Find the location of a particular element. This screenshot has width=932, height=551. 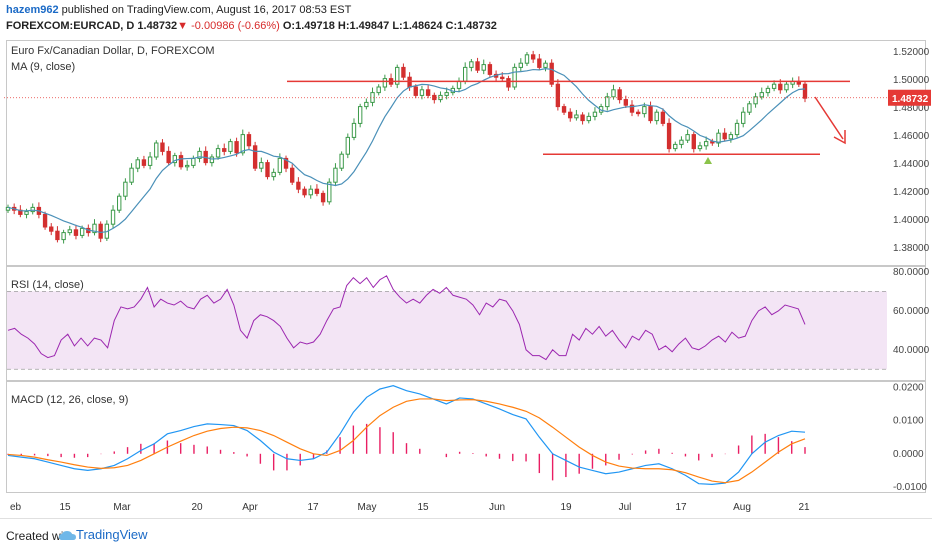

ma-label: MA (9, close) is located at coordinates (43, 67).